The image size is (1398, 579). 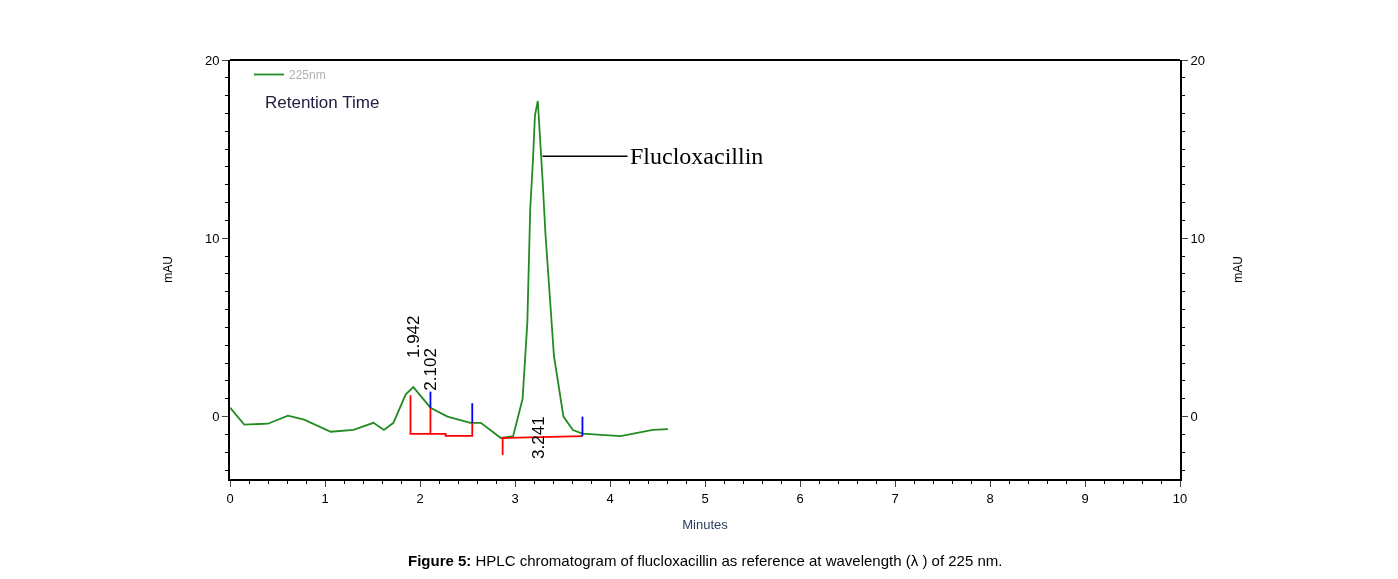 I want to click on annotation: Retention Time, so click(x=322, y=102).